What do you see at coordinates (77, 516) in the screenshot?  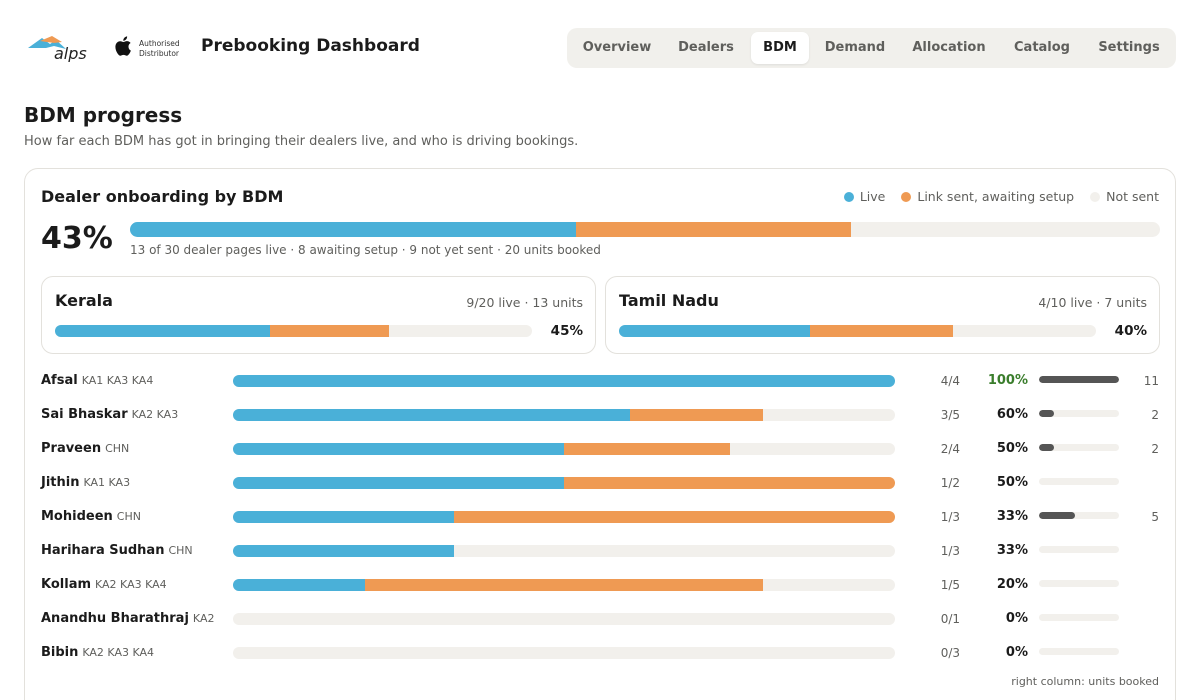 I see `bdm-name-text: Mohideen` at bounding box center [77, 516].